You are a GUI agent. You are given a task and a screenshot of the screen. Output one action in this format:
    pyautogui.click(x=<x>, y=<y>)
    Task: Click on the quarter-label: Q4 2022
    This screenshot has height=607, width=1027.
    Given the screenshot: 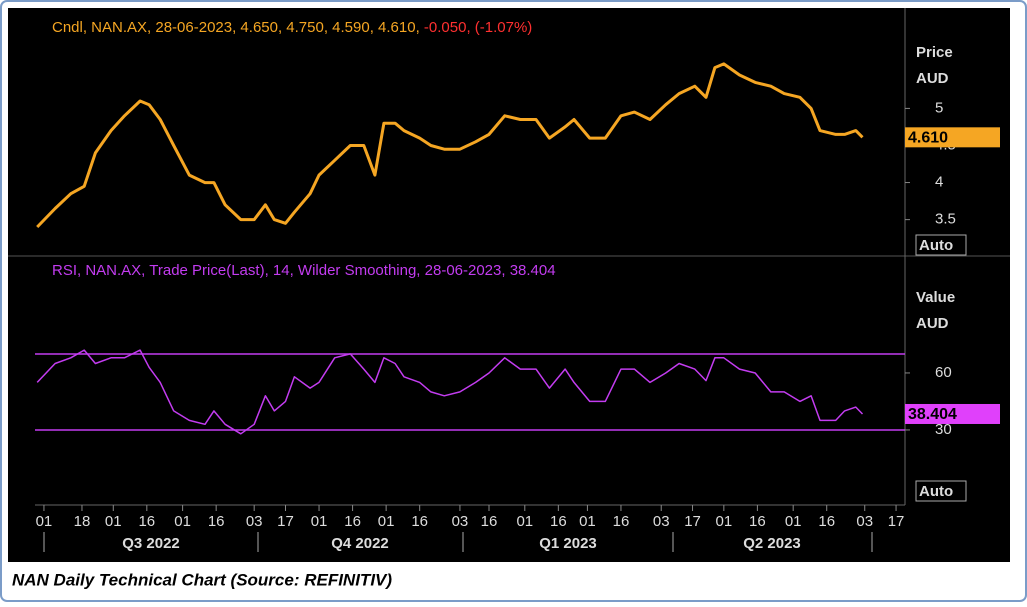 What is the action you would take?
    pyautogui.click(x=360, y=543)
    